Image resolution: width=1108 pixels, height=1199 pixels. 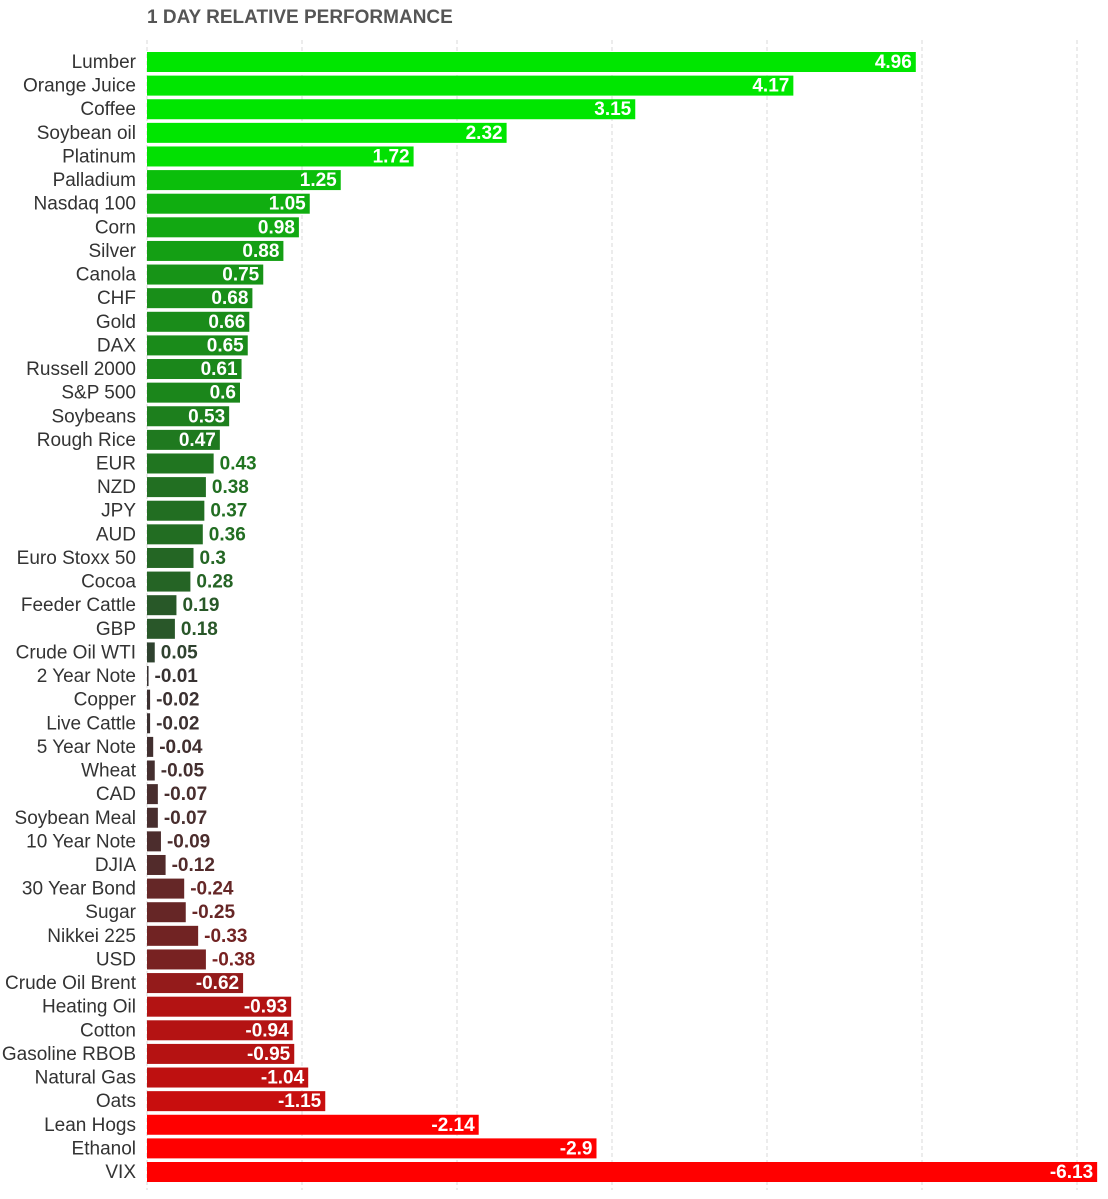 What do you see at coordinates (76, 558) in the screenshot?
I see `category-label: Euro Stoxx 50` at bounding box center [76, 558].